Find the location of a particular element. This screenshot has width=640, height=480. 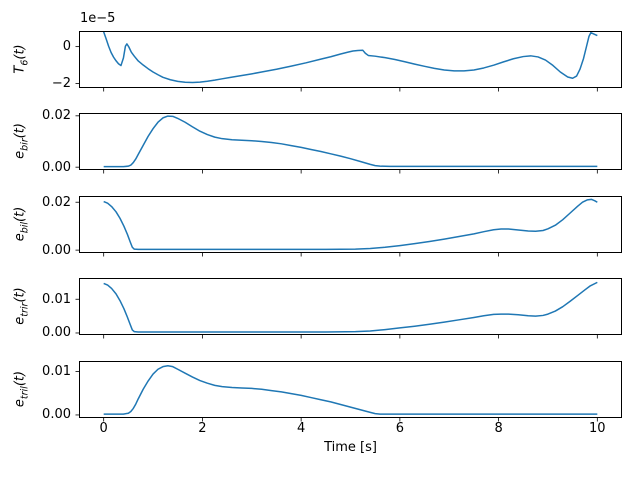

x-axis-label: Time [s] is located at coordinates (350, 447).